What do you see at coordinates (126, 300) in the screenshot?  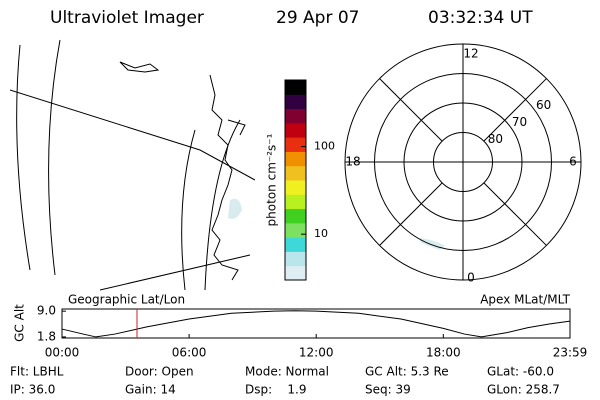 I see `map-label: Geographic Lat/Lon` at bounding box center [126, 300].